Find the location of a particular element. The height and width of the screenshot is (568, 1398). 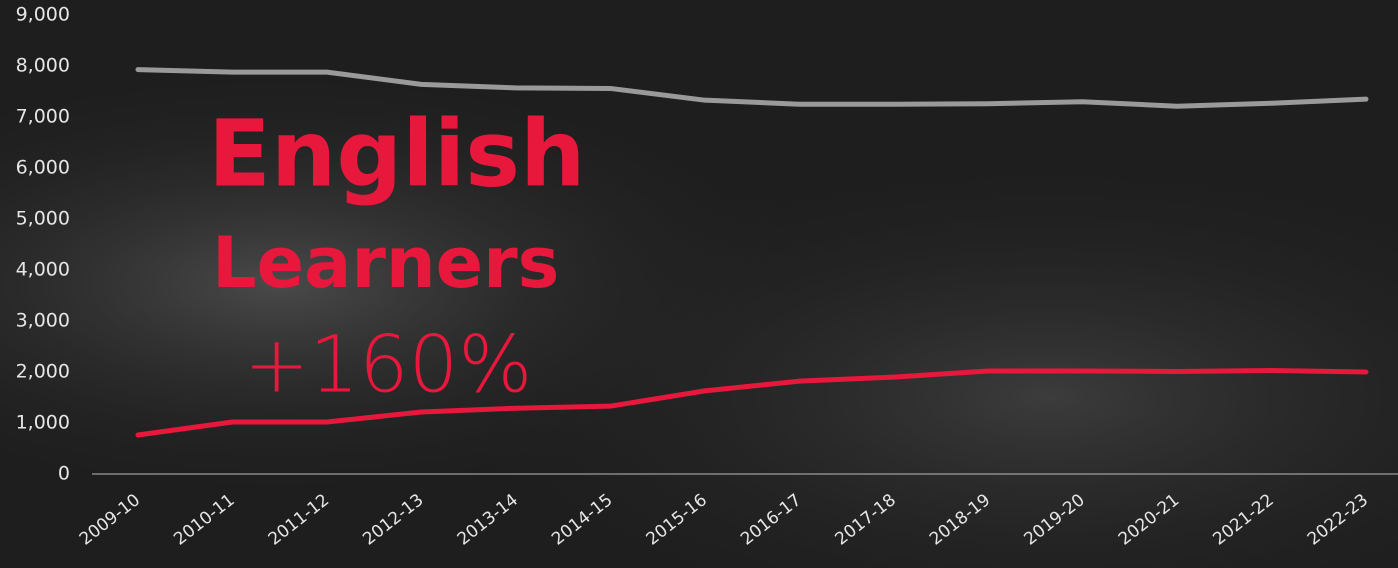

y-tick-label: 6,000 is located at coordinates (43, 168).